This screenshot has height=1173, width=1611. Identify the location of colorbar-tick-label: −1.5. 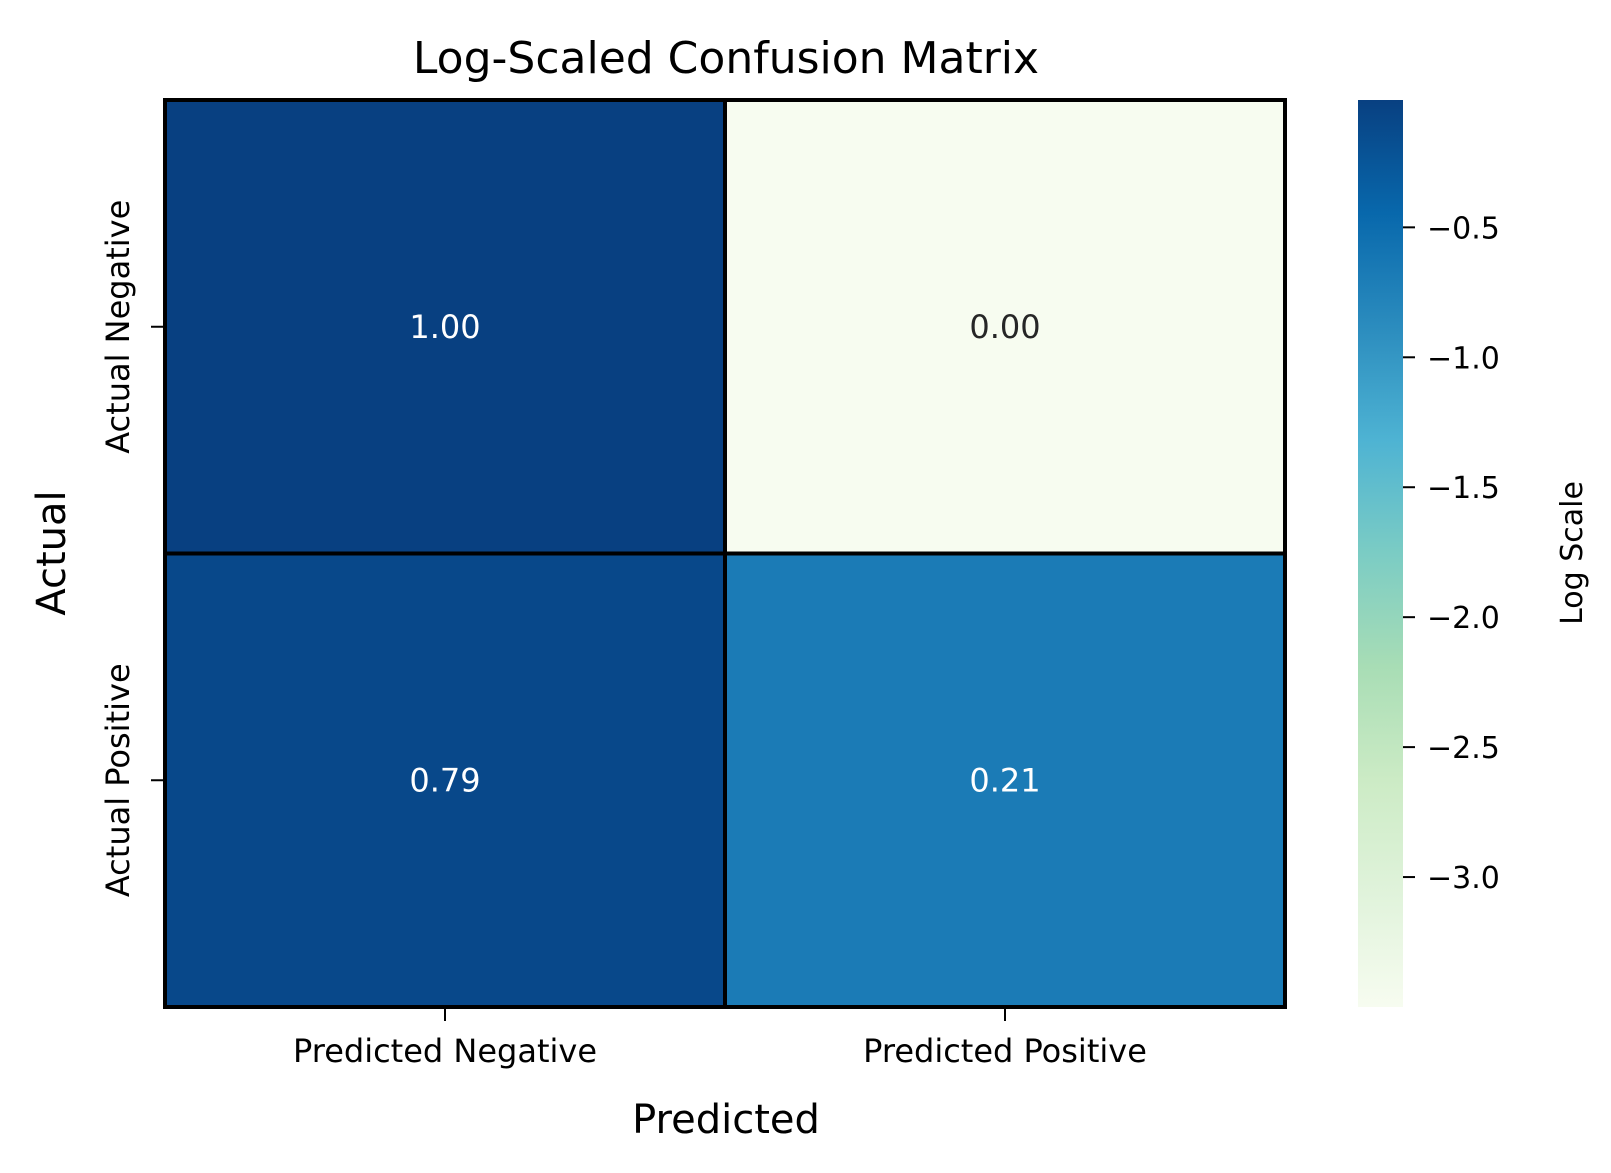
(1463, 488).